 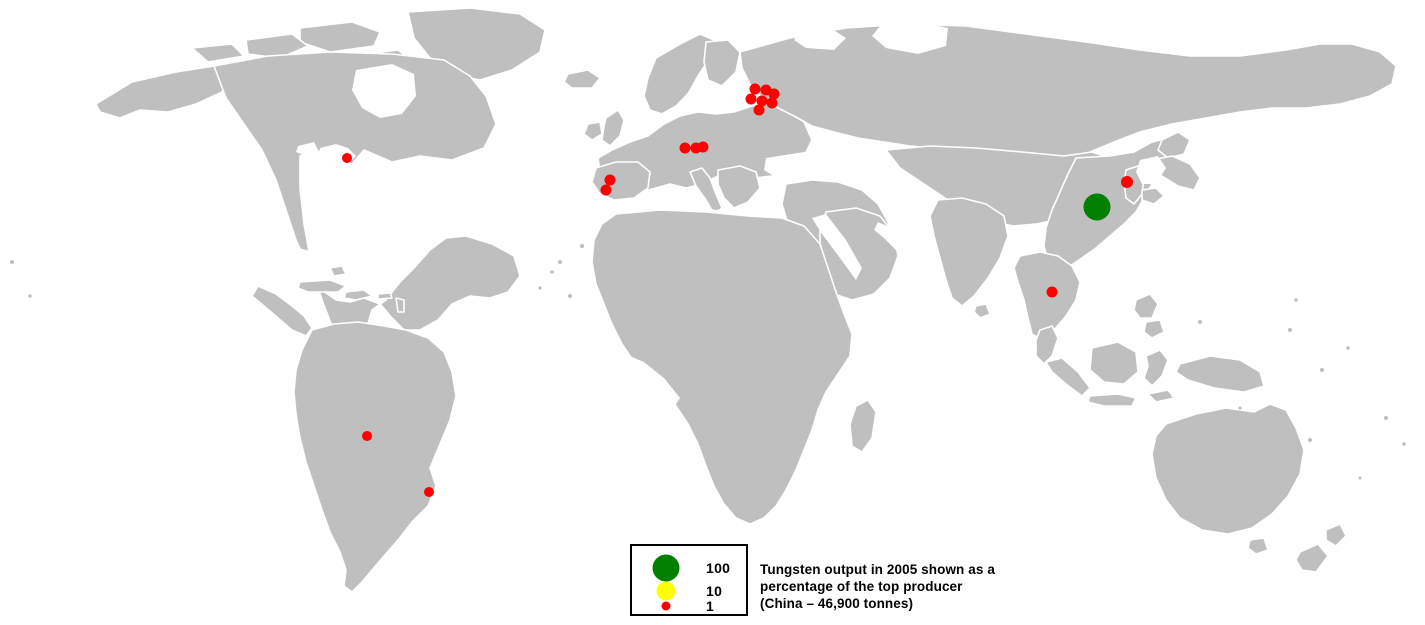 I want to click on caspian-sea, so click(x=872, y=179).